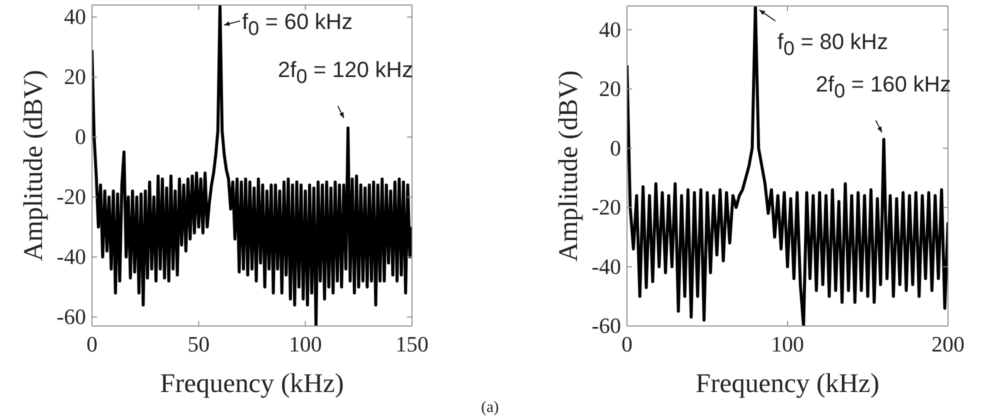  Describe the element at coordinates (199, 344) in the screenshot. I see `x-tick-label: 50` at that location.